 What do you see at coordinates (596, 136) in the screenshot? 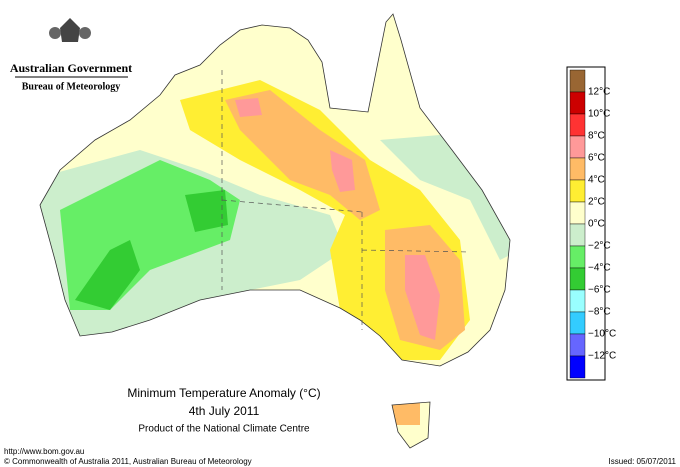
I see `legend-label: 8°C` at bounding box center [596, 136].